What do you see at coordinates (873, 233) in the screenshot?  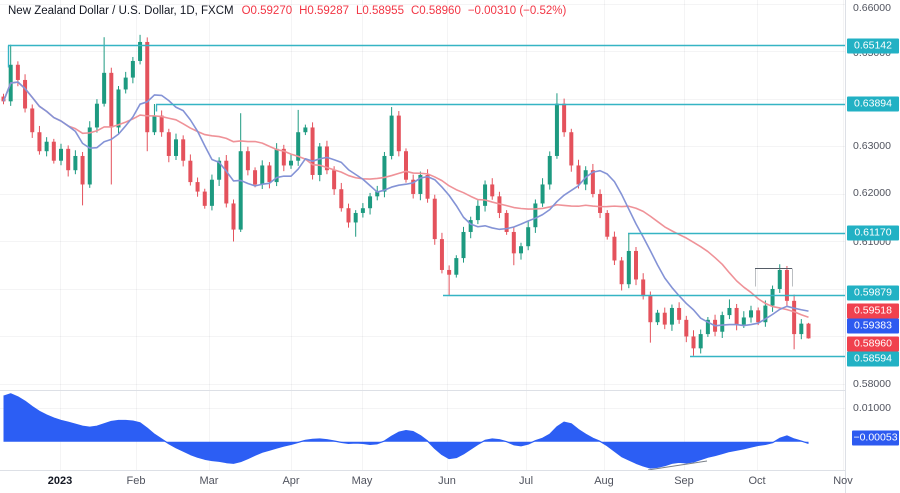 I see `price-tag-label: 0.61170` at bounding box center [873, 233].